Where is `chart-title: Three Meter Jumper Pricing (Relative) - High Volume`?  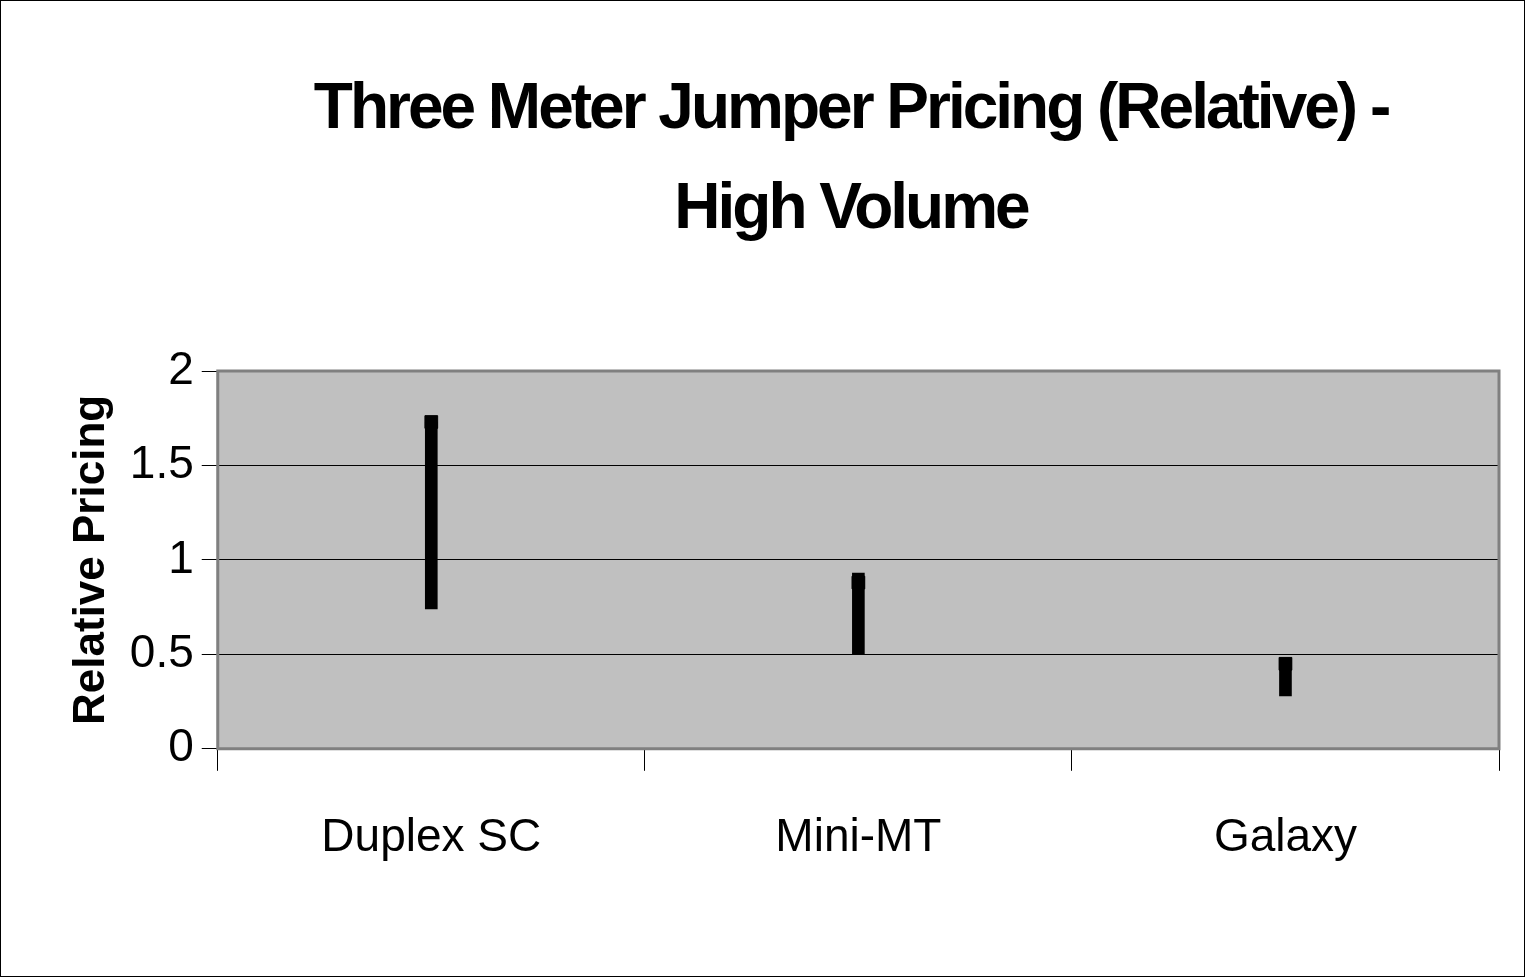 chart-title: Three Meter Jumper Pricing (Relative) - High Volume is located at coordinates (851, 156).